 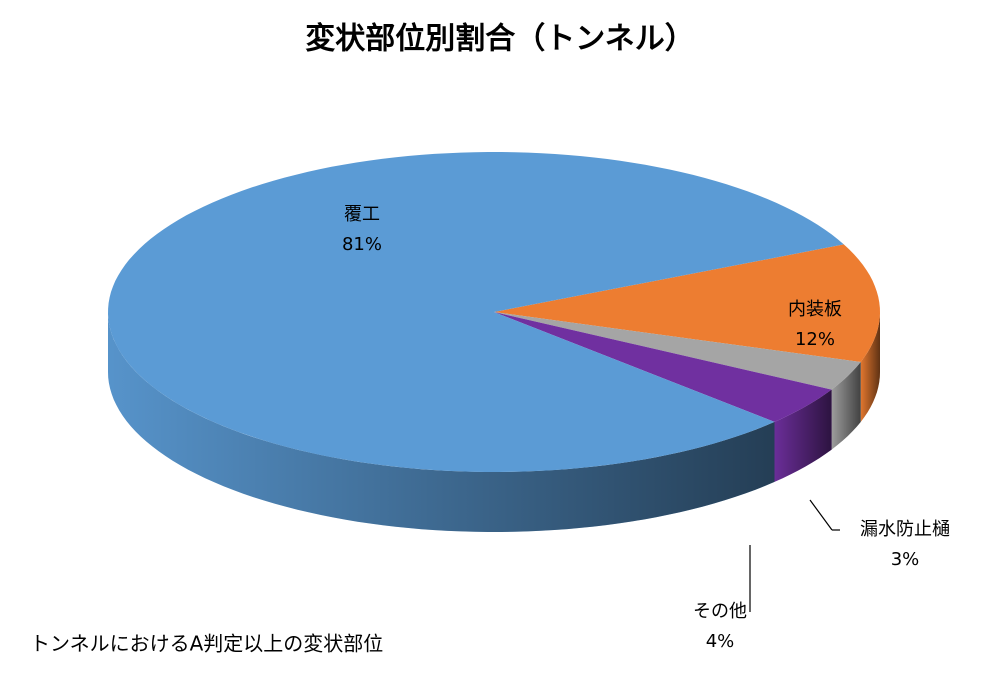 What do you see at coordinates (815, 309) in the screenshot?
I see `slice-label: 内装板` at bounding box center [815, 309].